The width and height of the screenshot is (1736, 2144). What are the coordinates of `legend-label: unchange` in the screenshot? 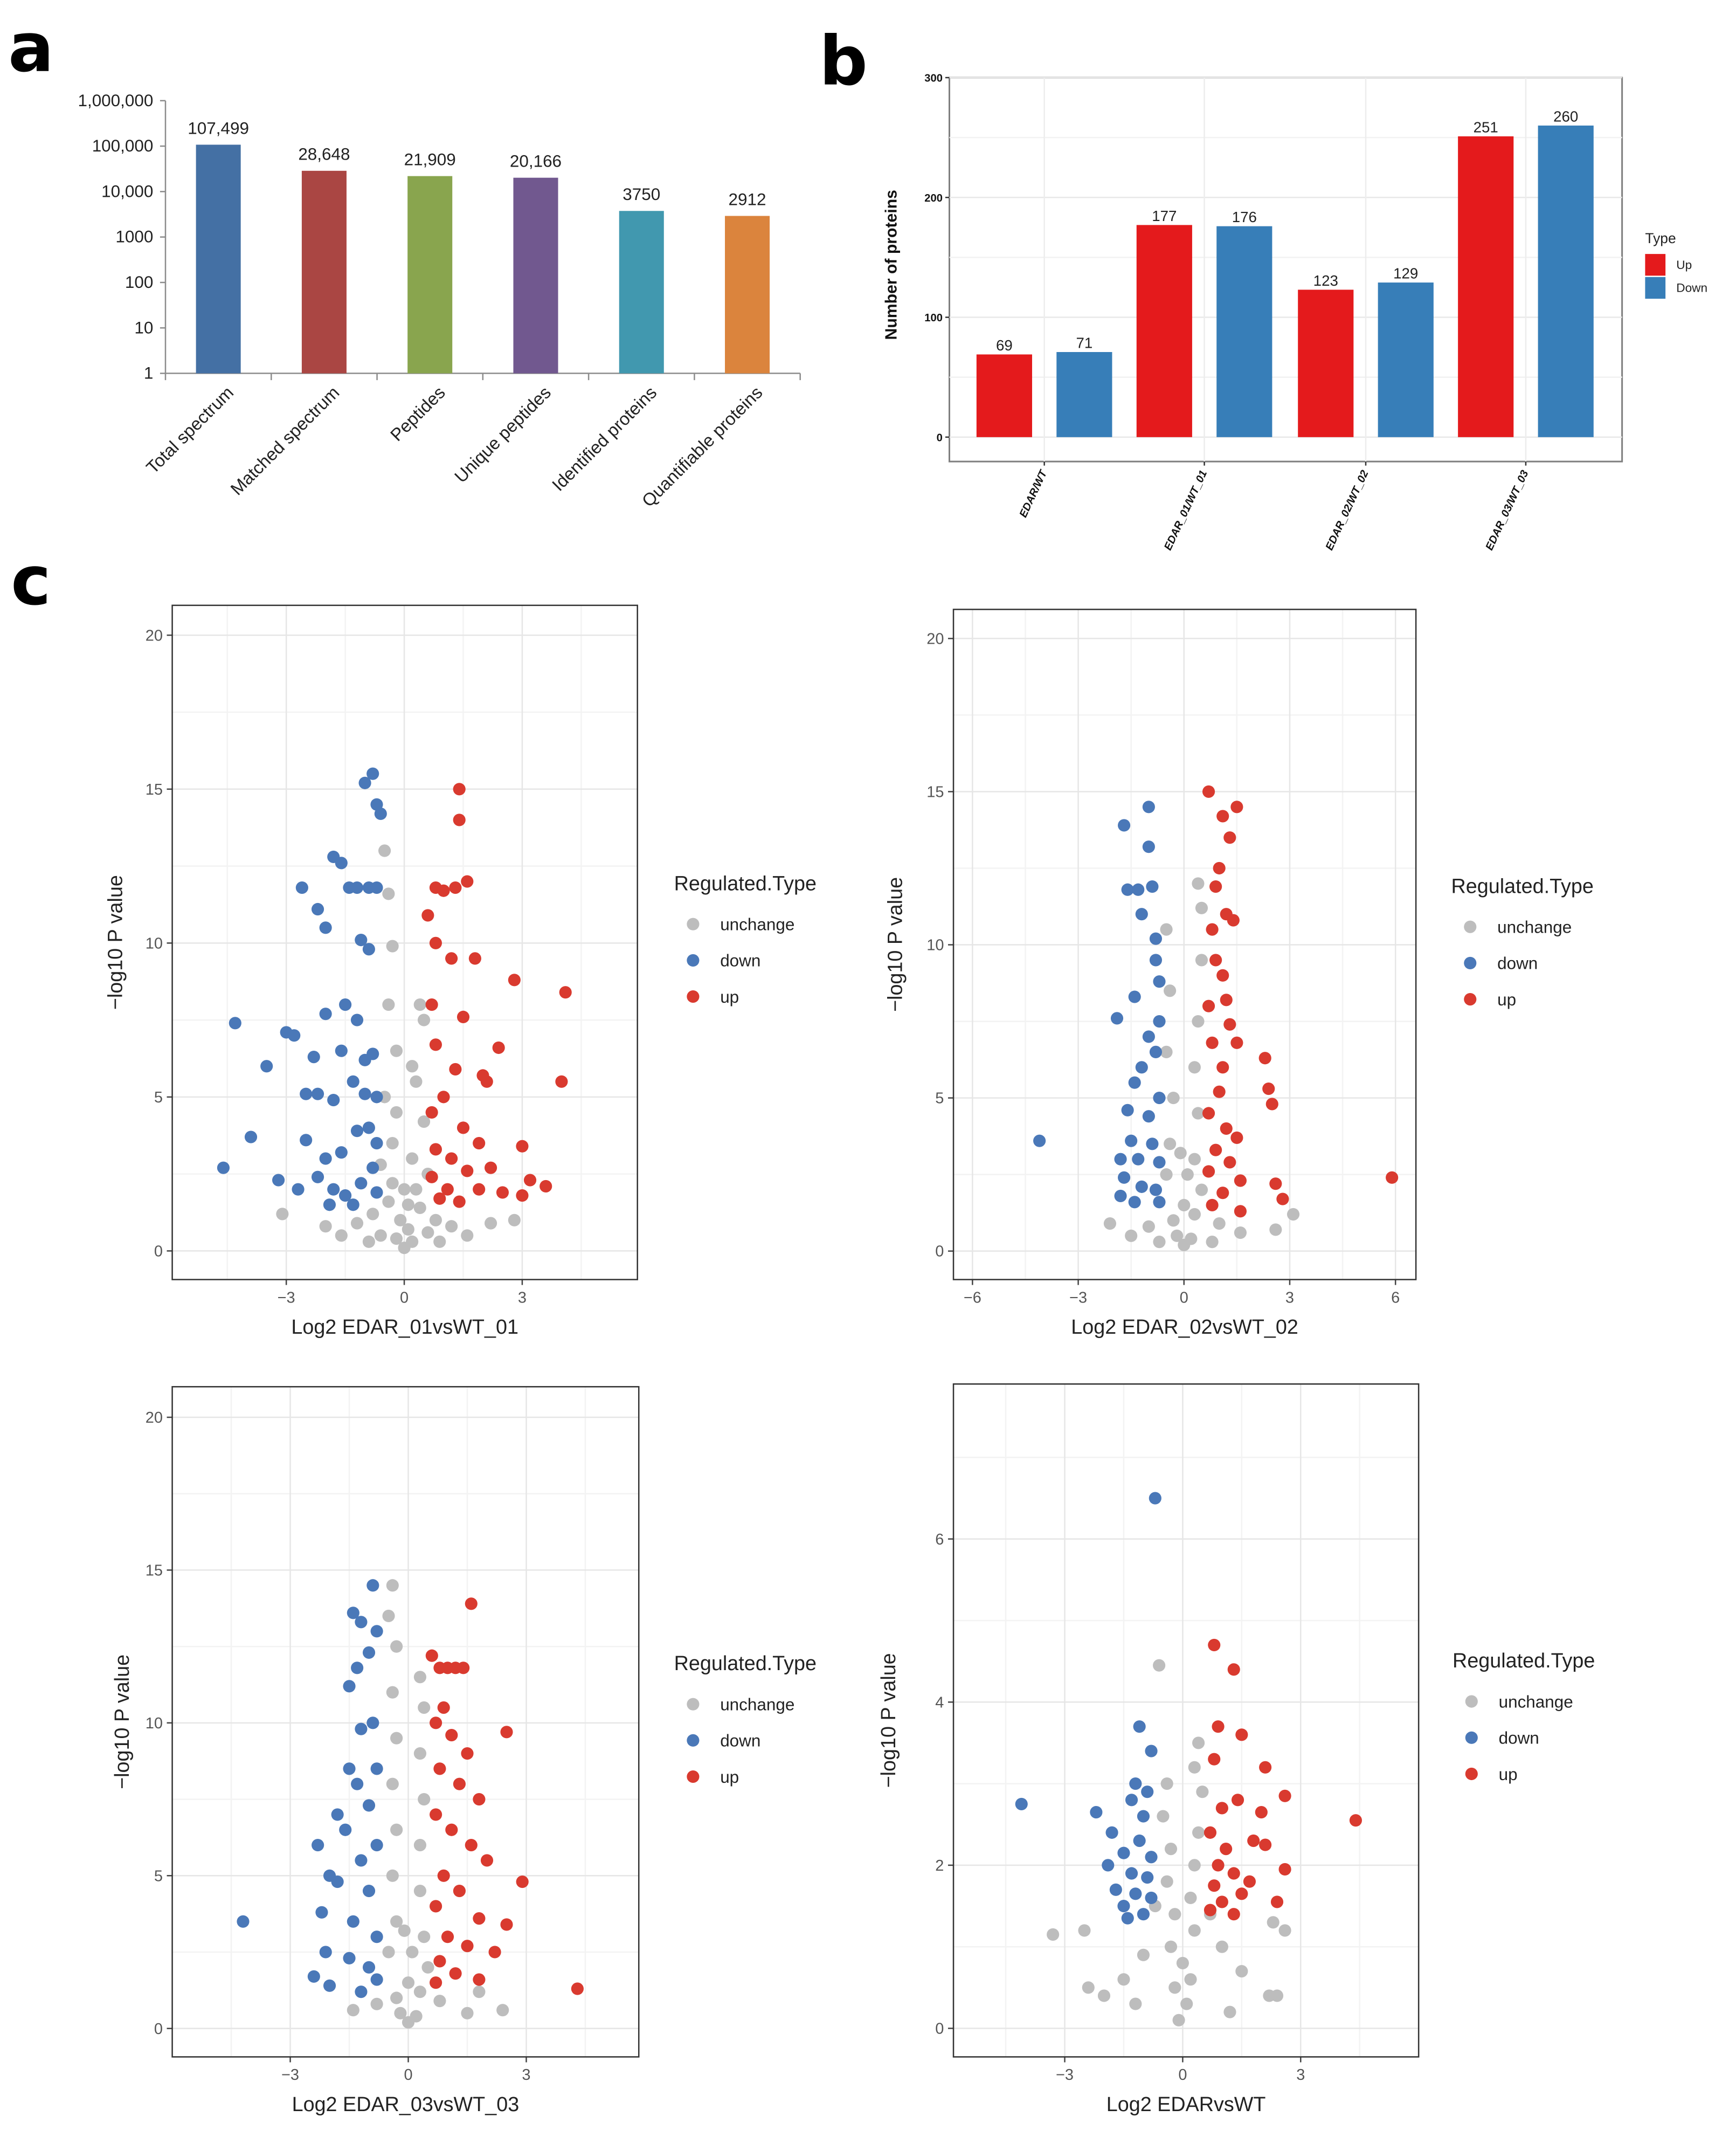 It's located at (757, 1704).